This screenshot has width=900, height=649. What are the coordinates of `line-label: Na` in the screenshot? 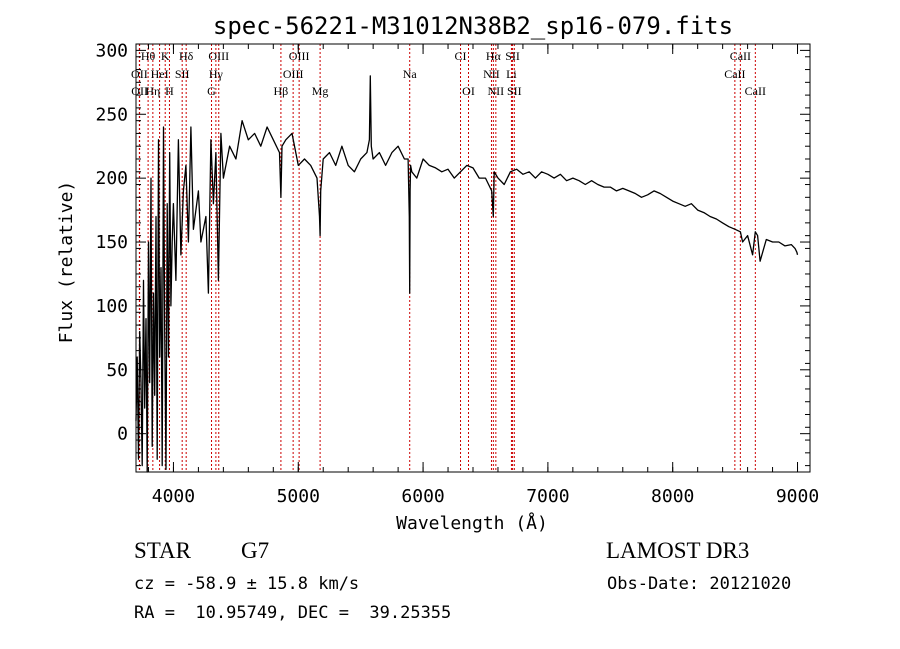 It's located at (410, 74).